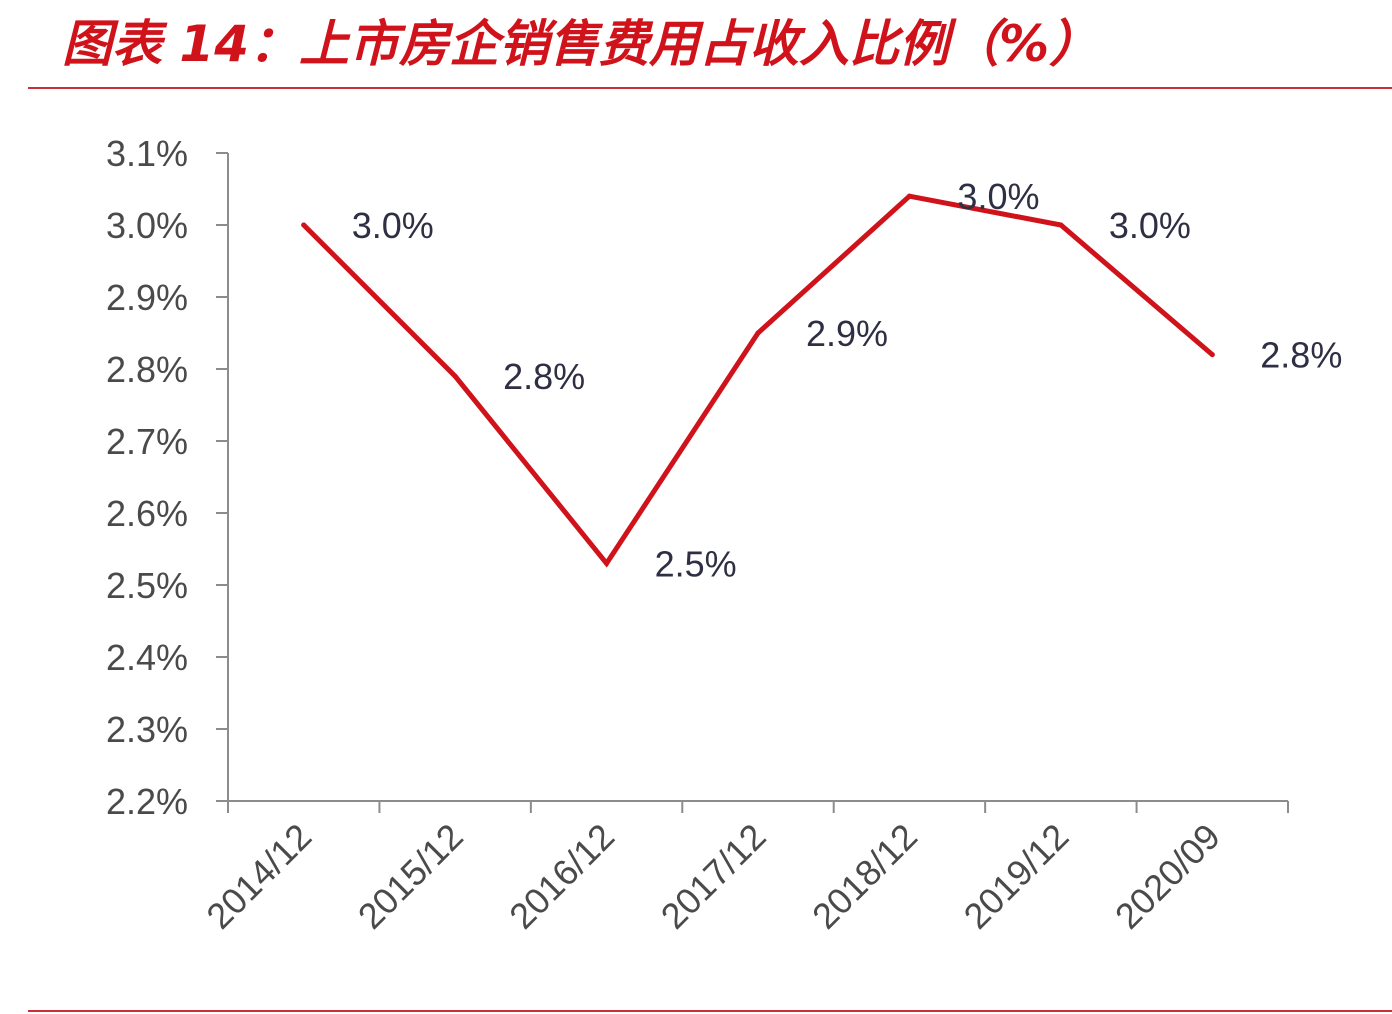  Describe the element at coordinates (147, 369) in the screenshot. I see `y-tick-label: 2.8%` at that location.